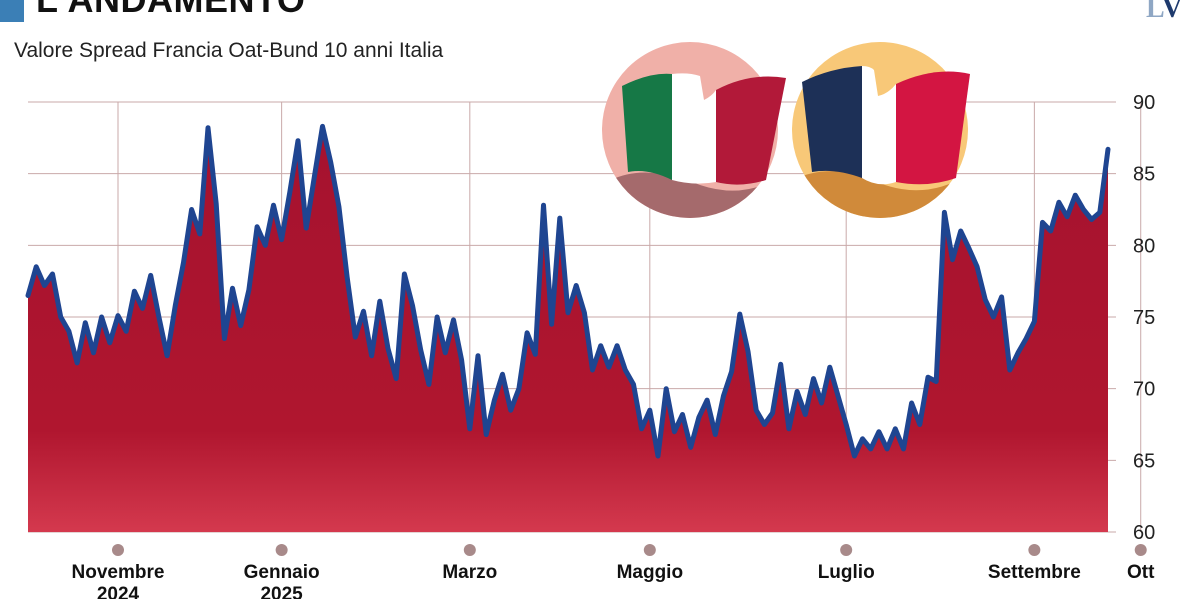 The image size is (1200, 599). What do you see at coordinates (1141, 572) in the screenshot?
I see `x-tick-label: Ott` at bounding box center [1141, 572].